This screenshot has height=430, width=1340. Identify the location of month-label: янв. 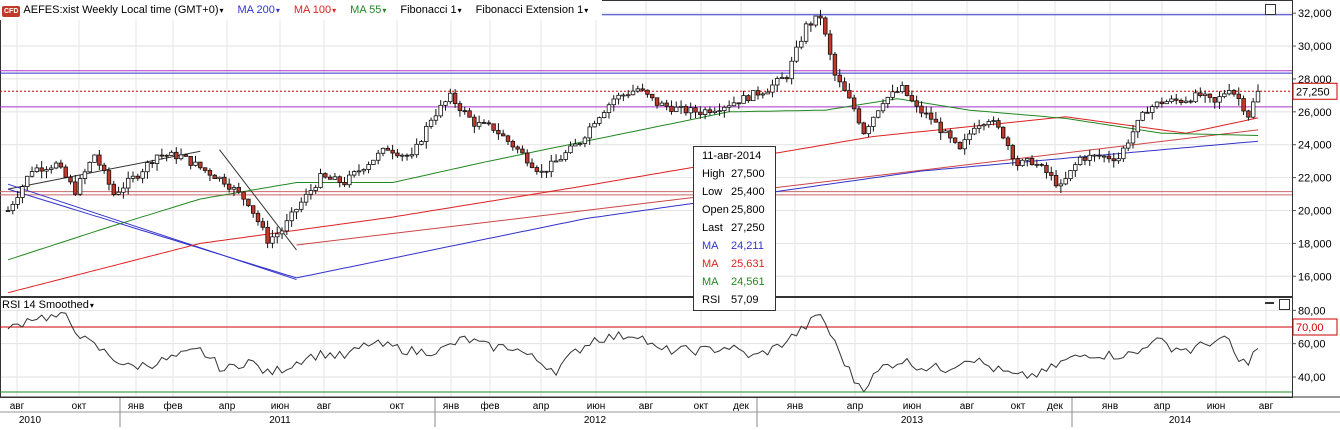
(795, 406).